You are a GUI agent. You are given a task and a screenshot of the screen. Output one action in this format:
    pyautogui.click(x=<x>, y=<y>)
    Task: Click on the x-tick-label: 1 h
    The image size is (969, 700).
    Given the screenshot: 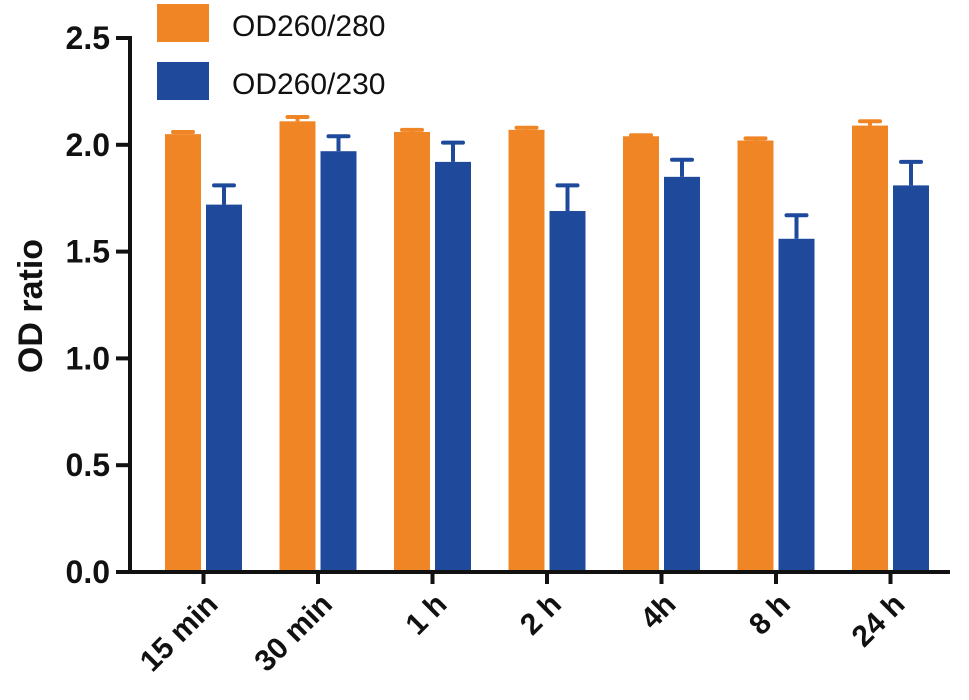 What is the action you would take?
    pyautogui.click(x=426, y=615)
    